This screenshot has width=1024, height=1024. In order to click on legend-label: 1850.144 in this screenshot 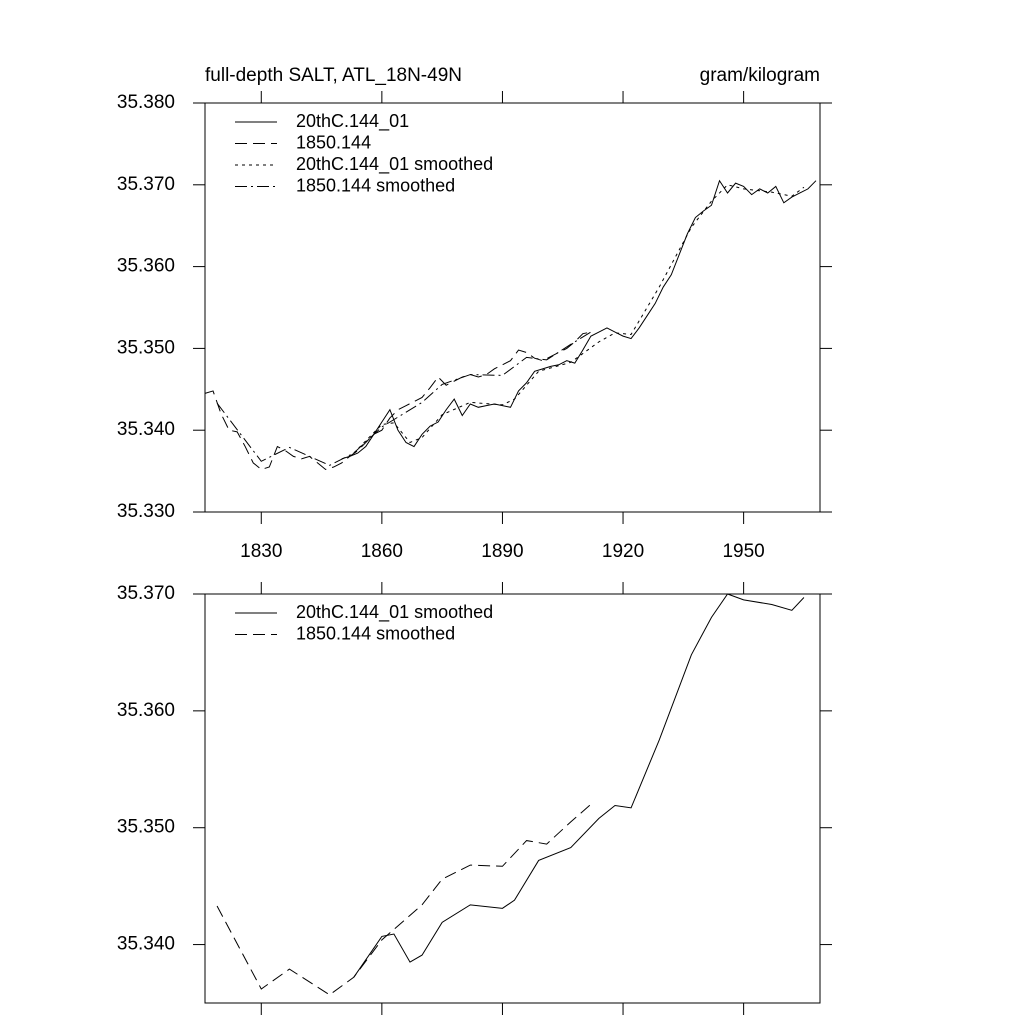, I will do `click(333, 142)`.